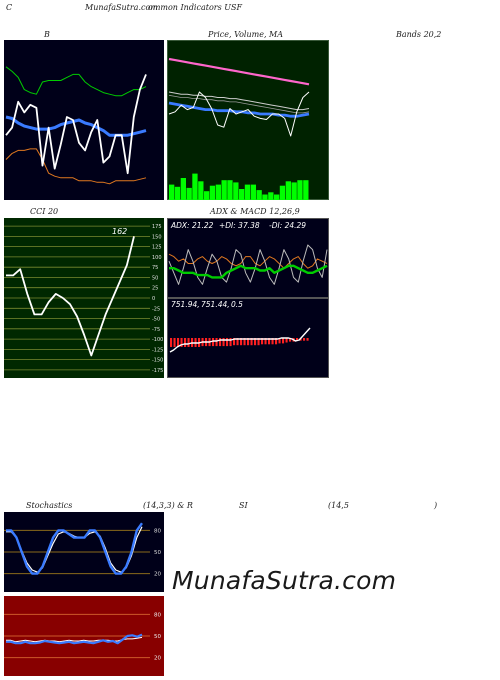 The width and height of the screenshot is (500, 680). I want to click on bollinger-chart, so click(84, 120).